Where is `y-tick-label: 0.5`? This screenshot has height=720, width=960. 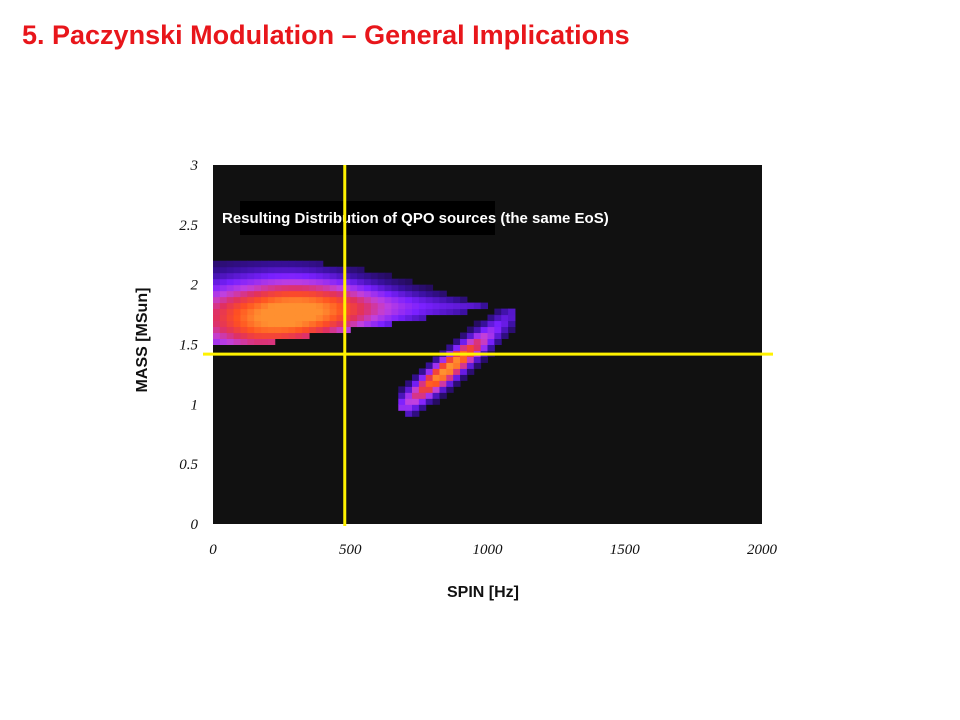 y-tick-label: 0.5 is located at coordinates (188, 465).